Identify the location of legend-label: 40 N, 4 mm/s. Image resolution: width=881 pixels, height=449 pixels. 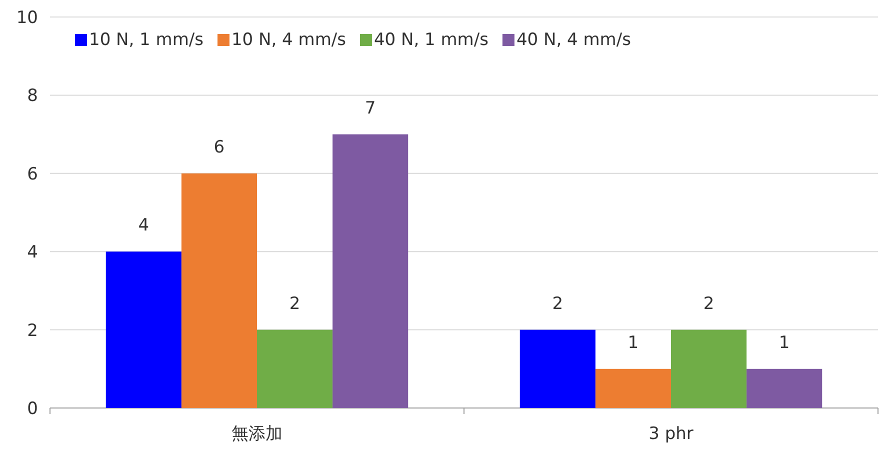
(574, 40).